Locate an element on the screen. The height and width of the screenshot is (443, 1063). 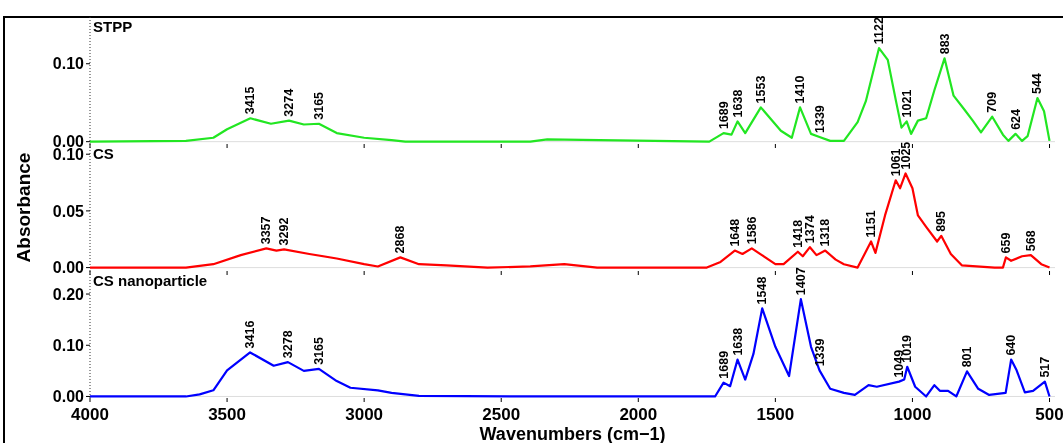
x-tick-label: 2500 is located at coordinates (501, 414).